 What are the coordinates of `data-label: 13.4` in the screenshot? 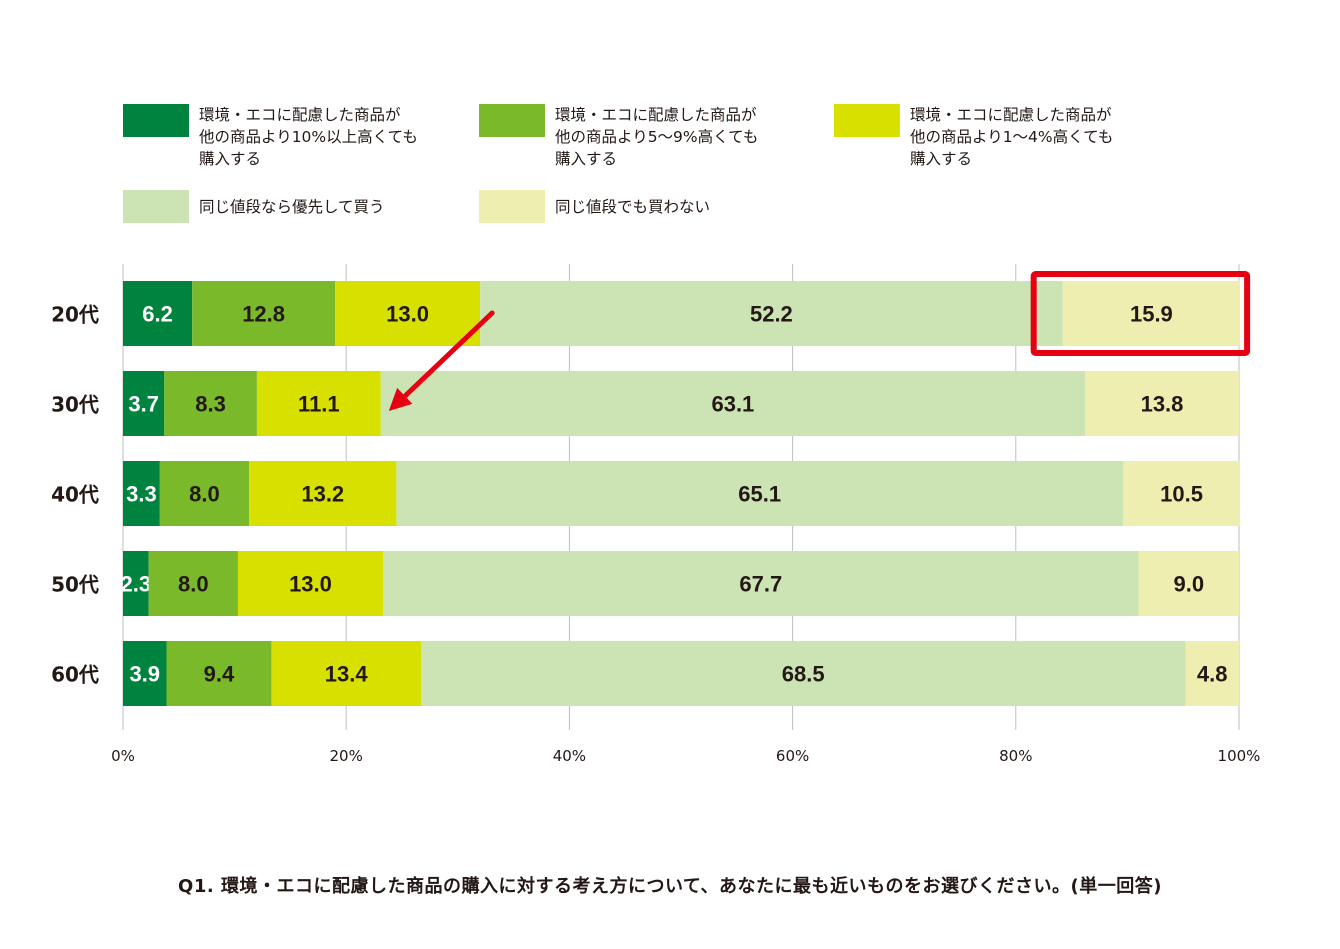 It's located at (347, 674).